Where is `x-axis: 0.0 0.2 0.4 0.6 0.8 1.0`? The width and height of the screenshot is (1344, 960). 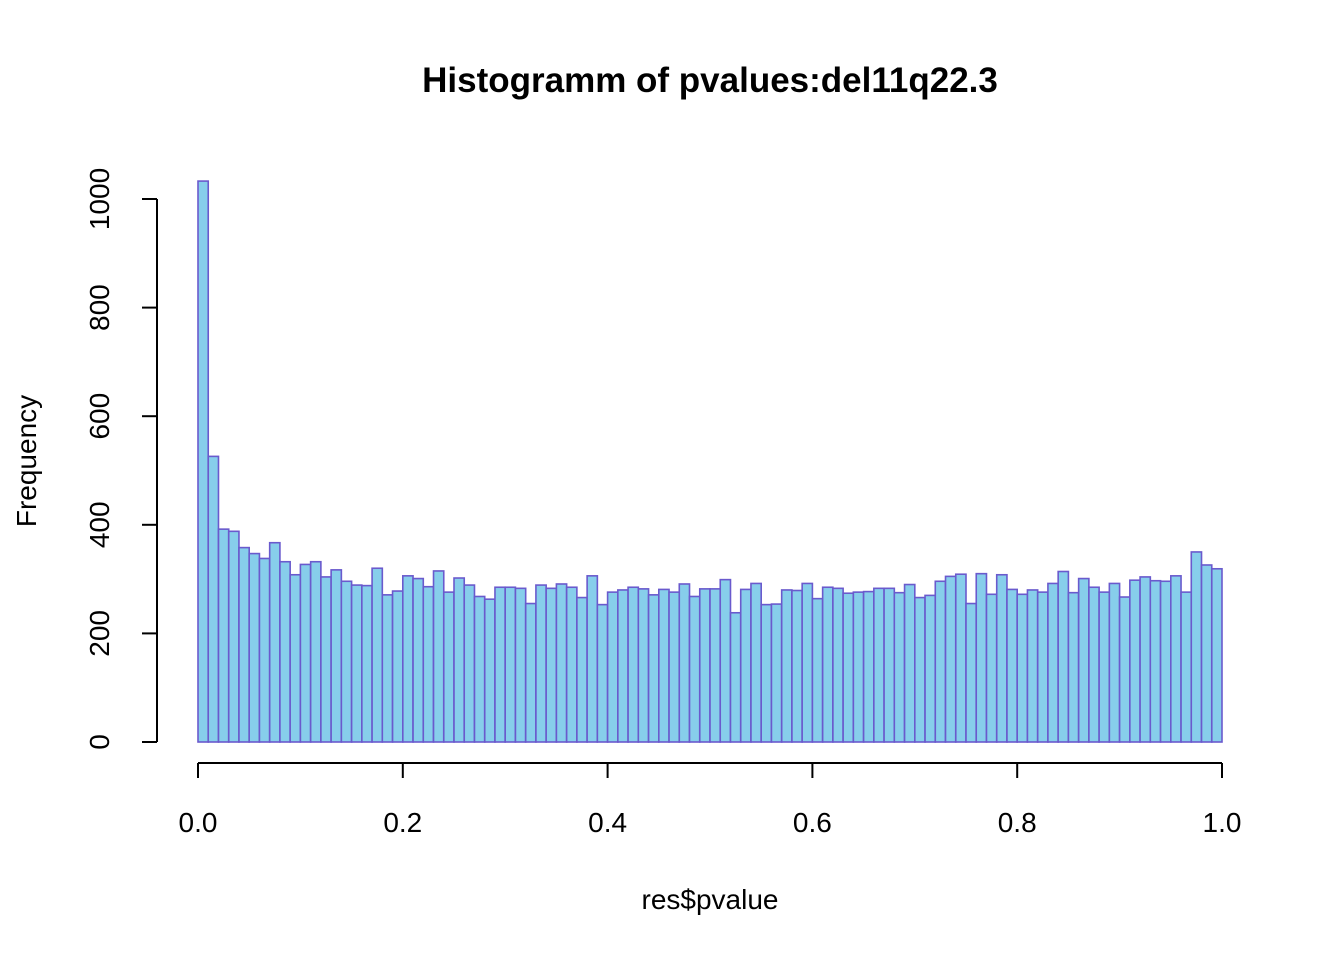 x-axis: 0.0 0.2 0.4 0.6 0.8 1.0 is located at coordinates (710, 800).